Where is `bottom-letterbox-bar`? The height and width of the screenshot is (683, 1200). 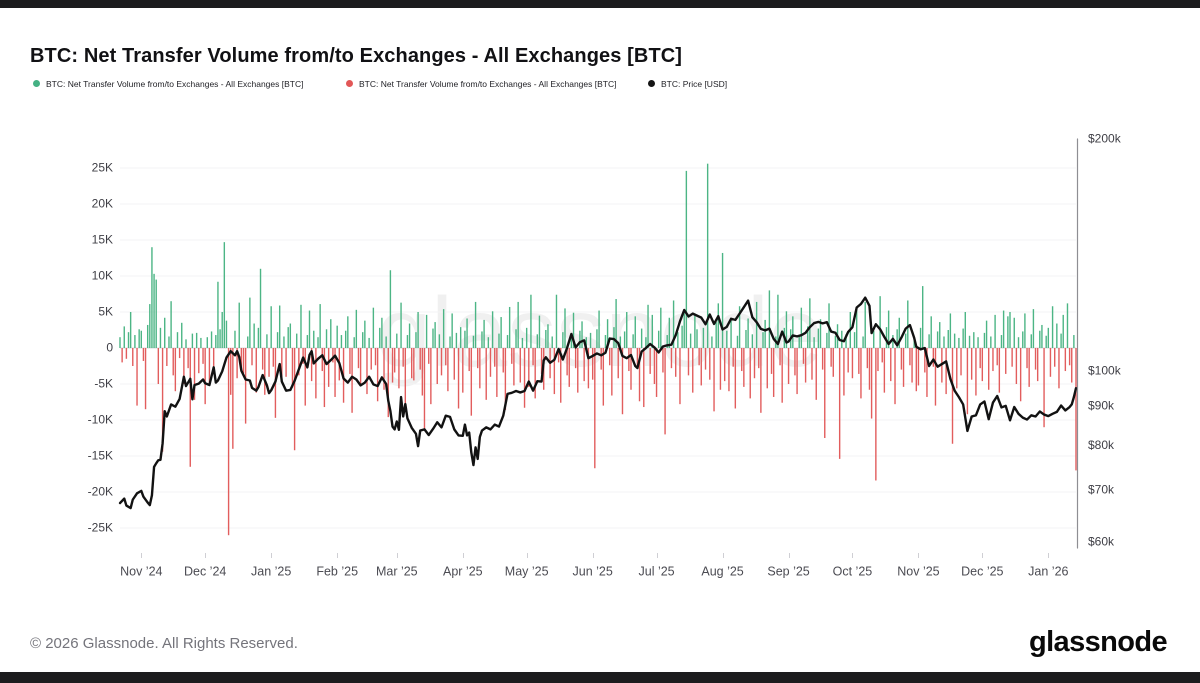 bottom-letterbox-bar is located at coordinates (600, 677).